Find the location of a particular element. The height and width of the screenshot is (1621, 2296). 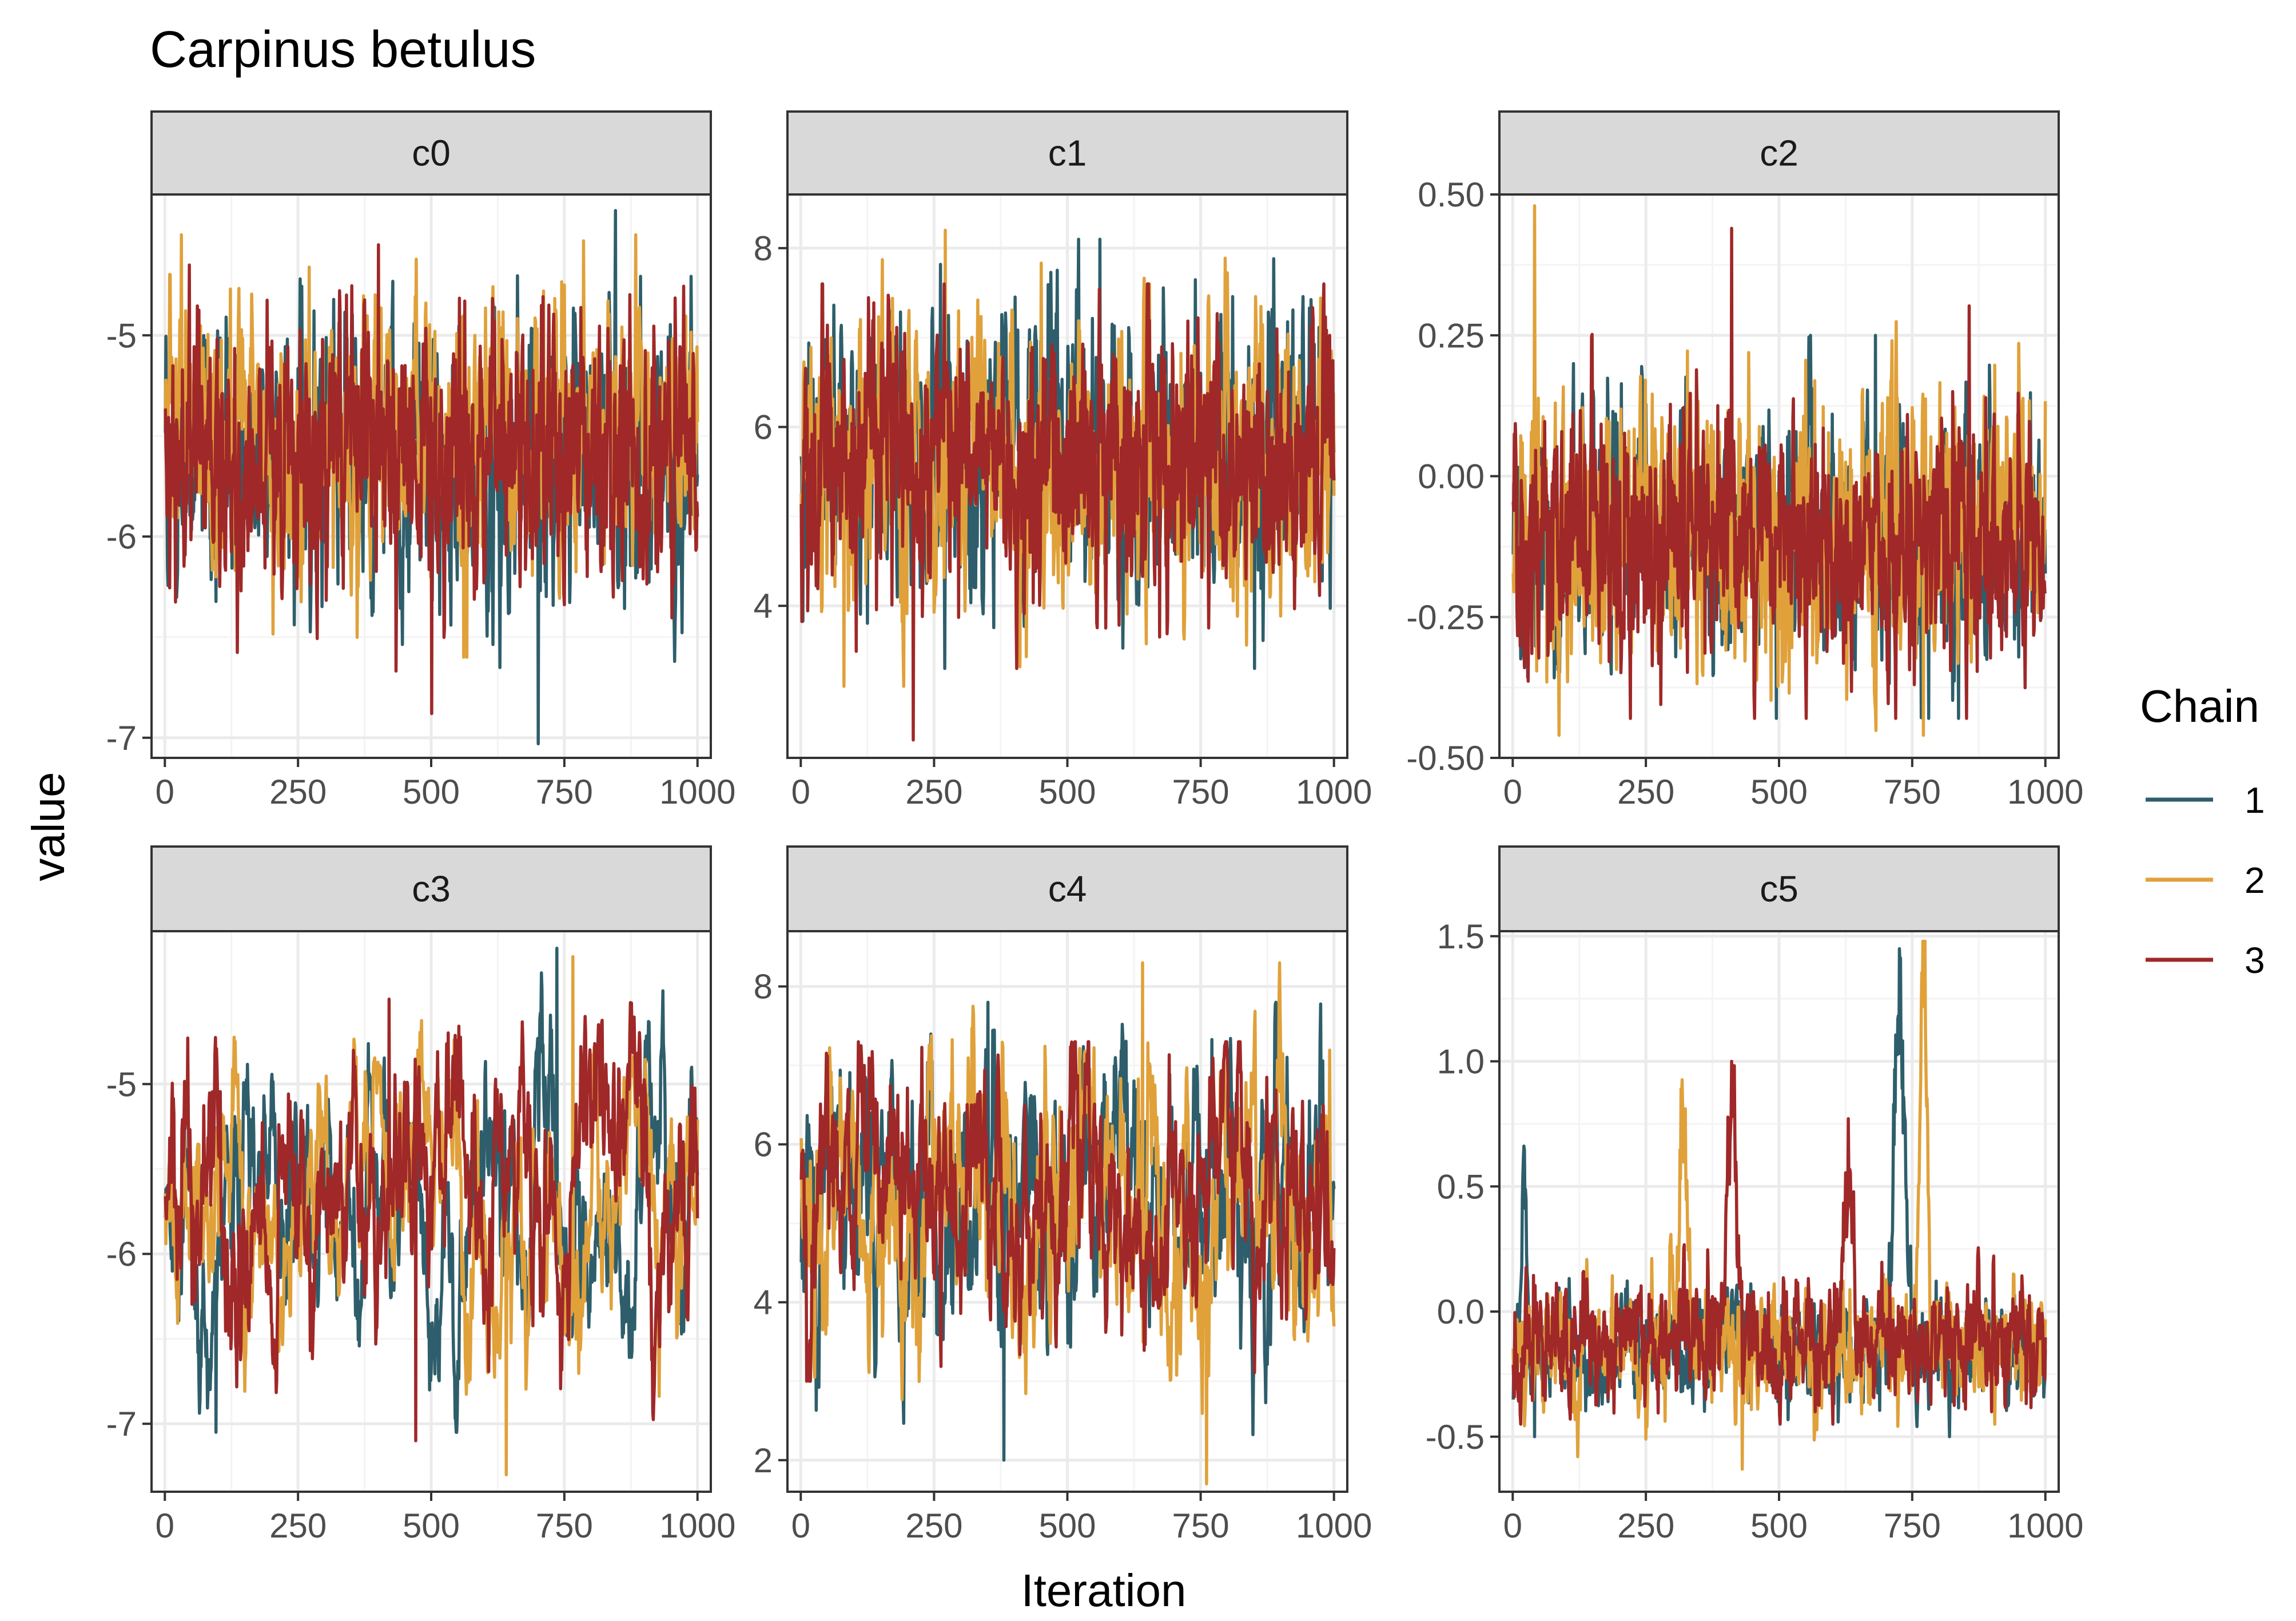

y-tick-label: 2 is located at coordinates (764, 1460).